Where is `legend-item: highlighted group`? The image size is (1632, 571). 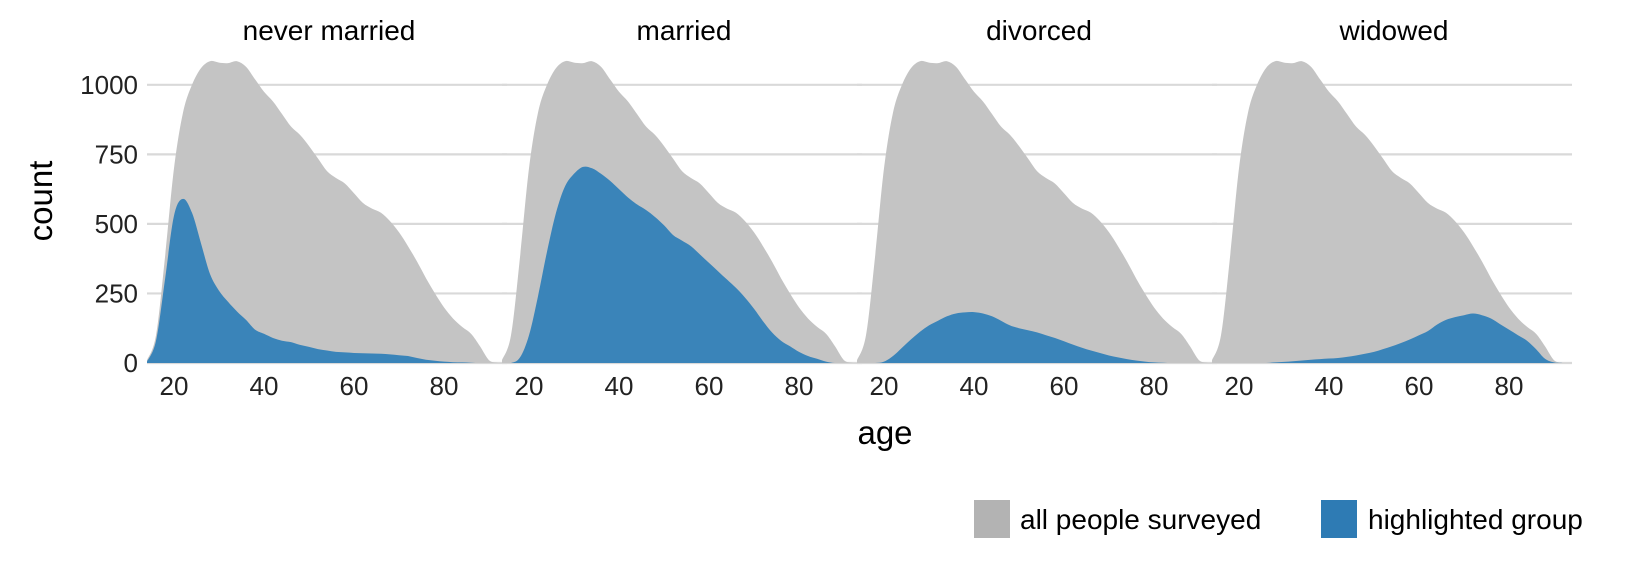
legend-item: highlighted group is located at coordinates (1452, 519).